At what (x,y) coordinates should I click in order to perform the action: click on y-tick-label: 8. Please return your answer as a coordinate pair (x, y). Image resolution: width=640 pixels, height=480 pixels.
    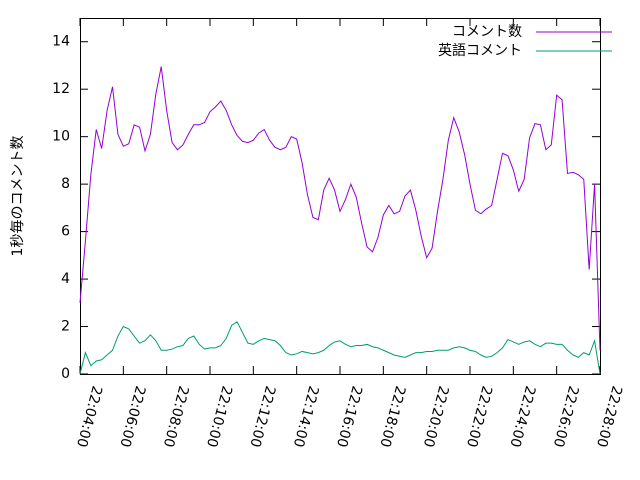
    Looking at the image, I should click on (65, 184).